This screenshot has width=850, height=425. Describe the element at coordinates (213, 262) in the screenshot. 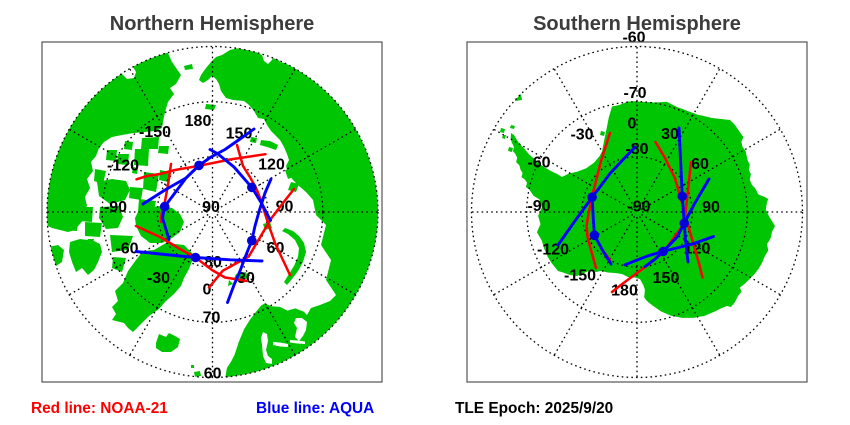

I see `svg-text: 80` at that location.